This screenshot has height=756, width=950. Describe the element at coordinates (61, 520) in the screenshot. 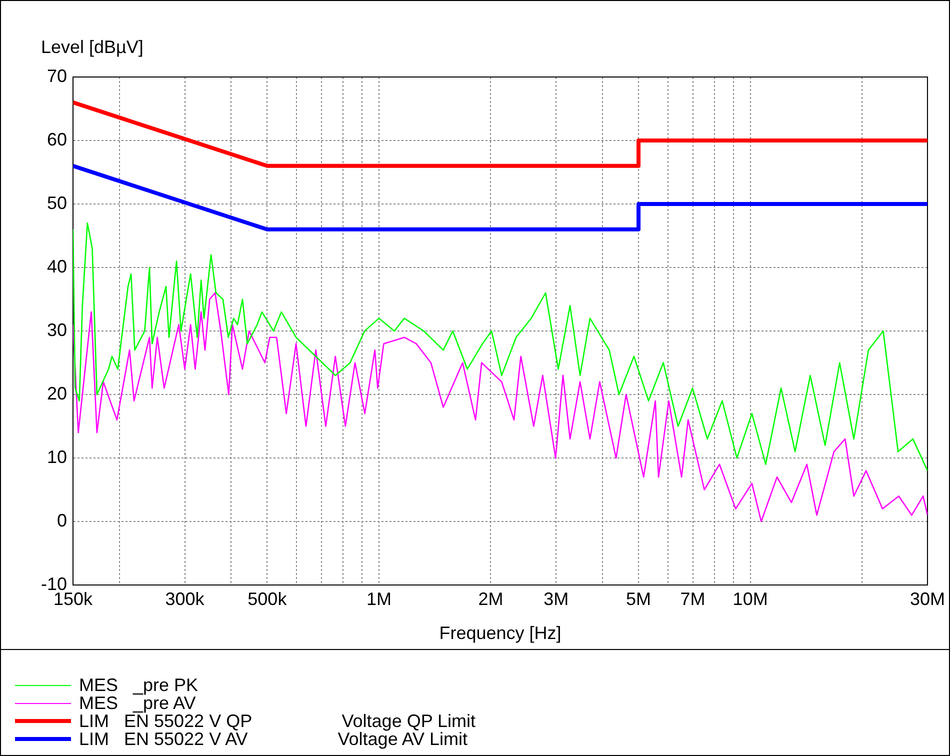

I see `y-tick-label: 0` at that location.